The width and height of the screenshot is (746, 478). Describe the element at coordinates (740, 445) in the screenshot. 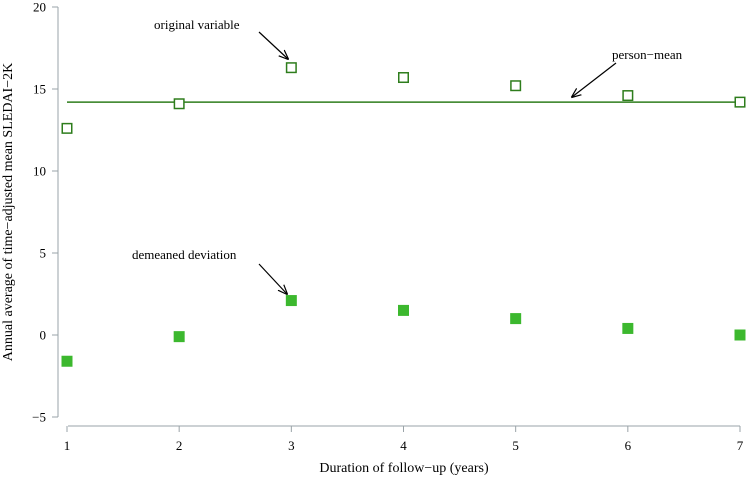

I see `x-tick-label: 7` at that location.